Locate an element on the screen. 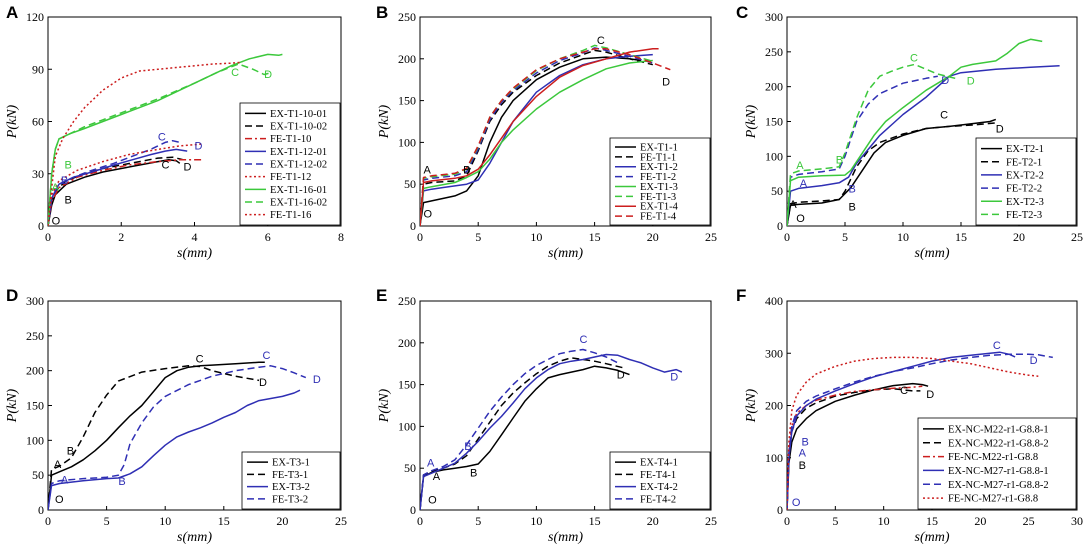  legend-entry: EX-T1-12-02 is located at coordinates (298, 165).